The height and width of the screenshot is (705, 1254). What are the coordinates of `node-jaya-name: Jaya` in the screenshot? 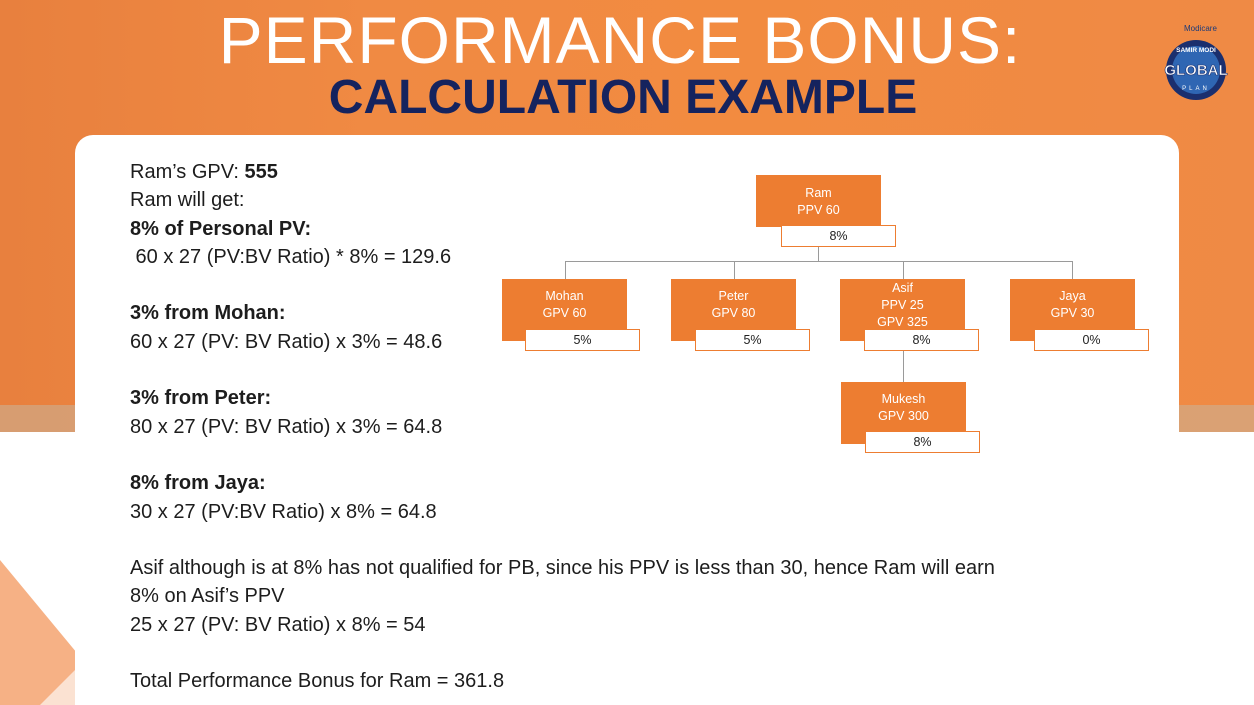 It's located at (1072, 296).